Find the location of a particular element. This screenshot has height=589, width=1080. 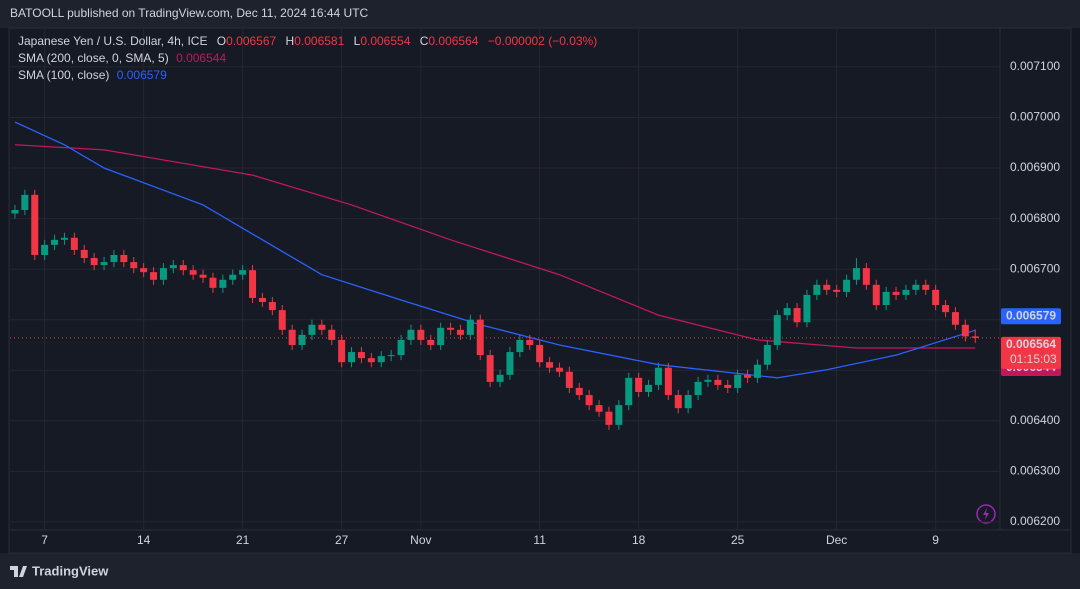

y-tick-label: 0.006900 is located at coordinates (1035, 167).